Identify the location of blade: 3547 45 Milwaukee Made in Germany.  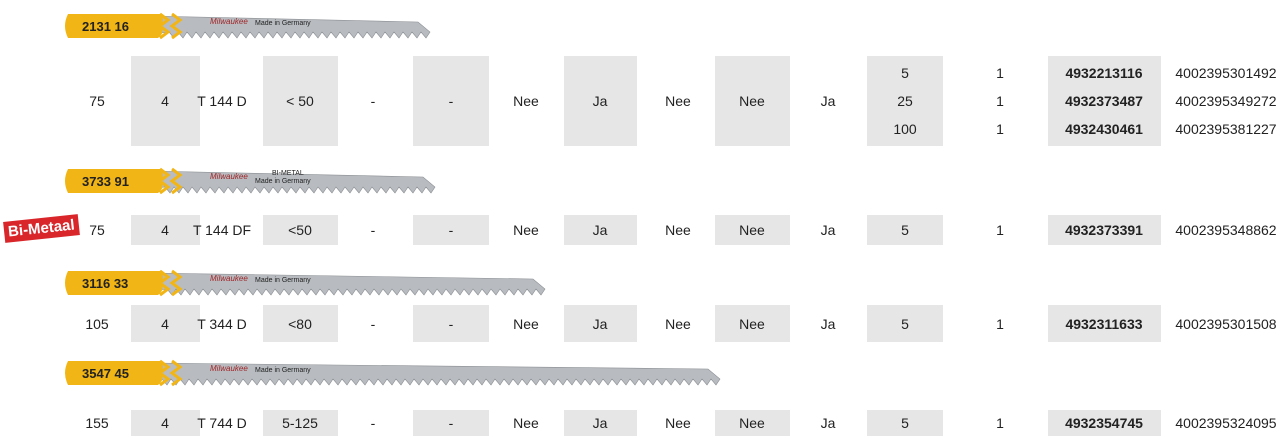
(393, 373).